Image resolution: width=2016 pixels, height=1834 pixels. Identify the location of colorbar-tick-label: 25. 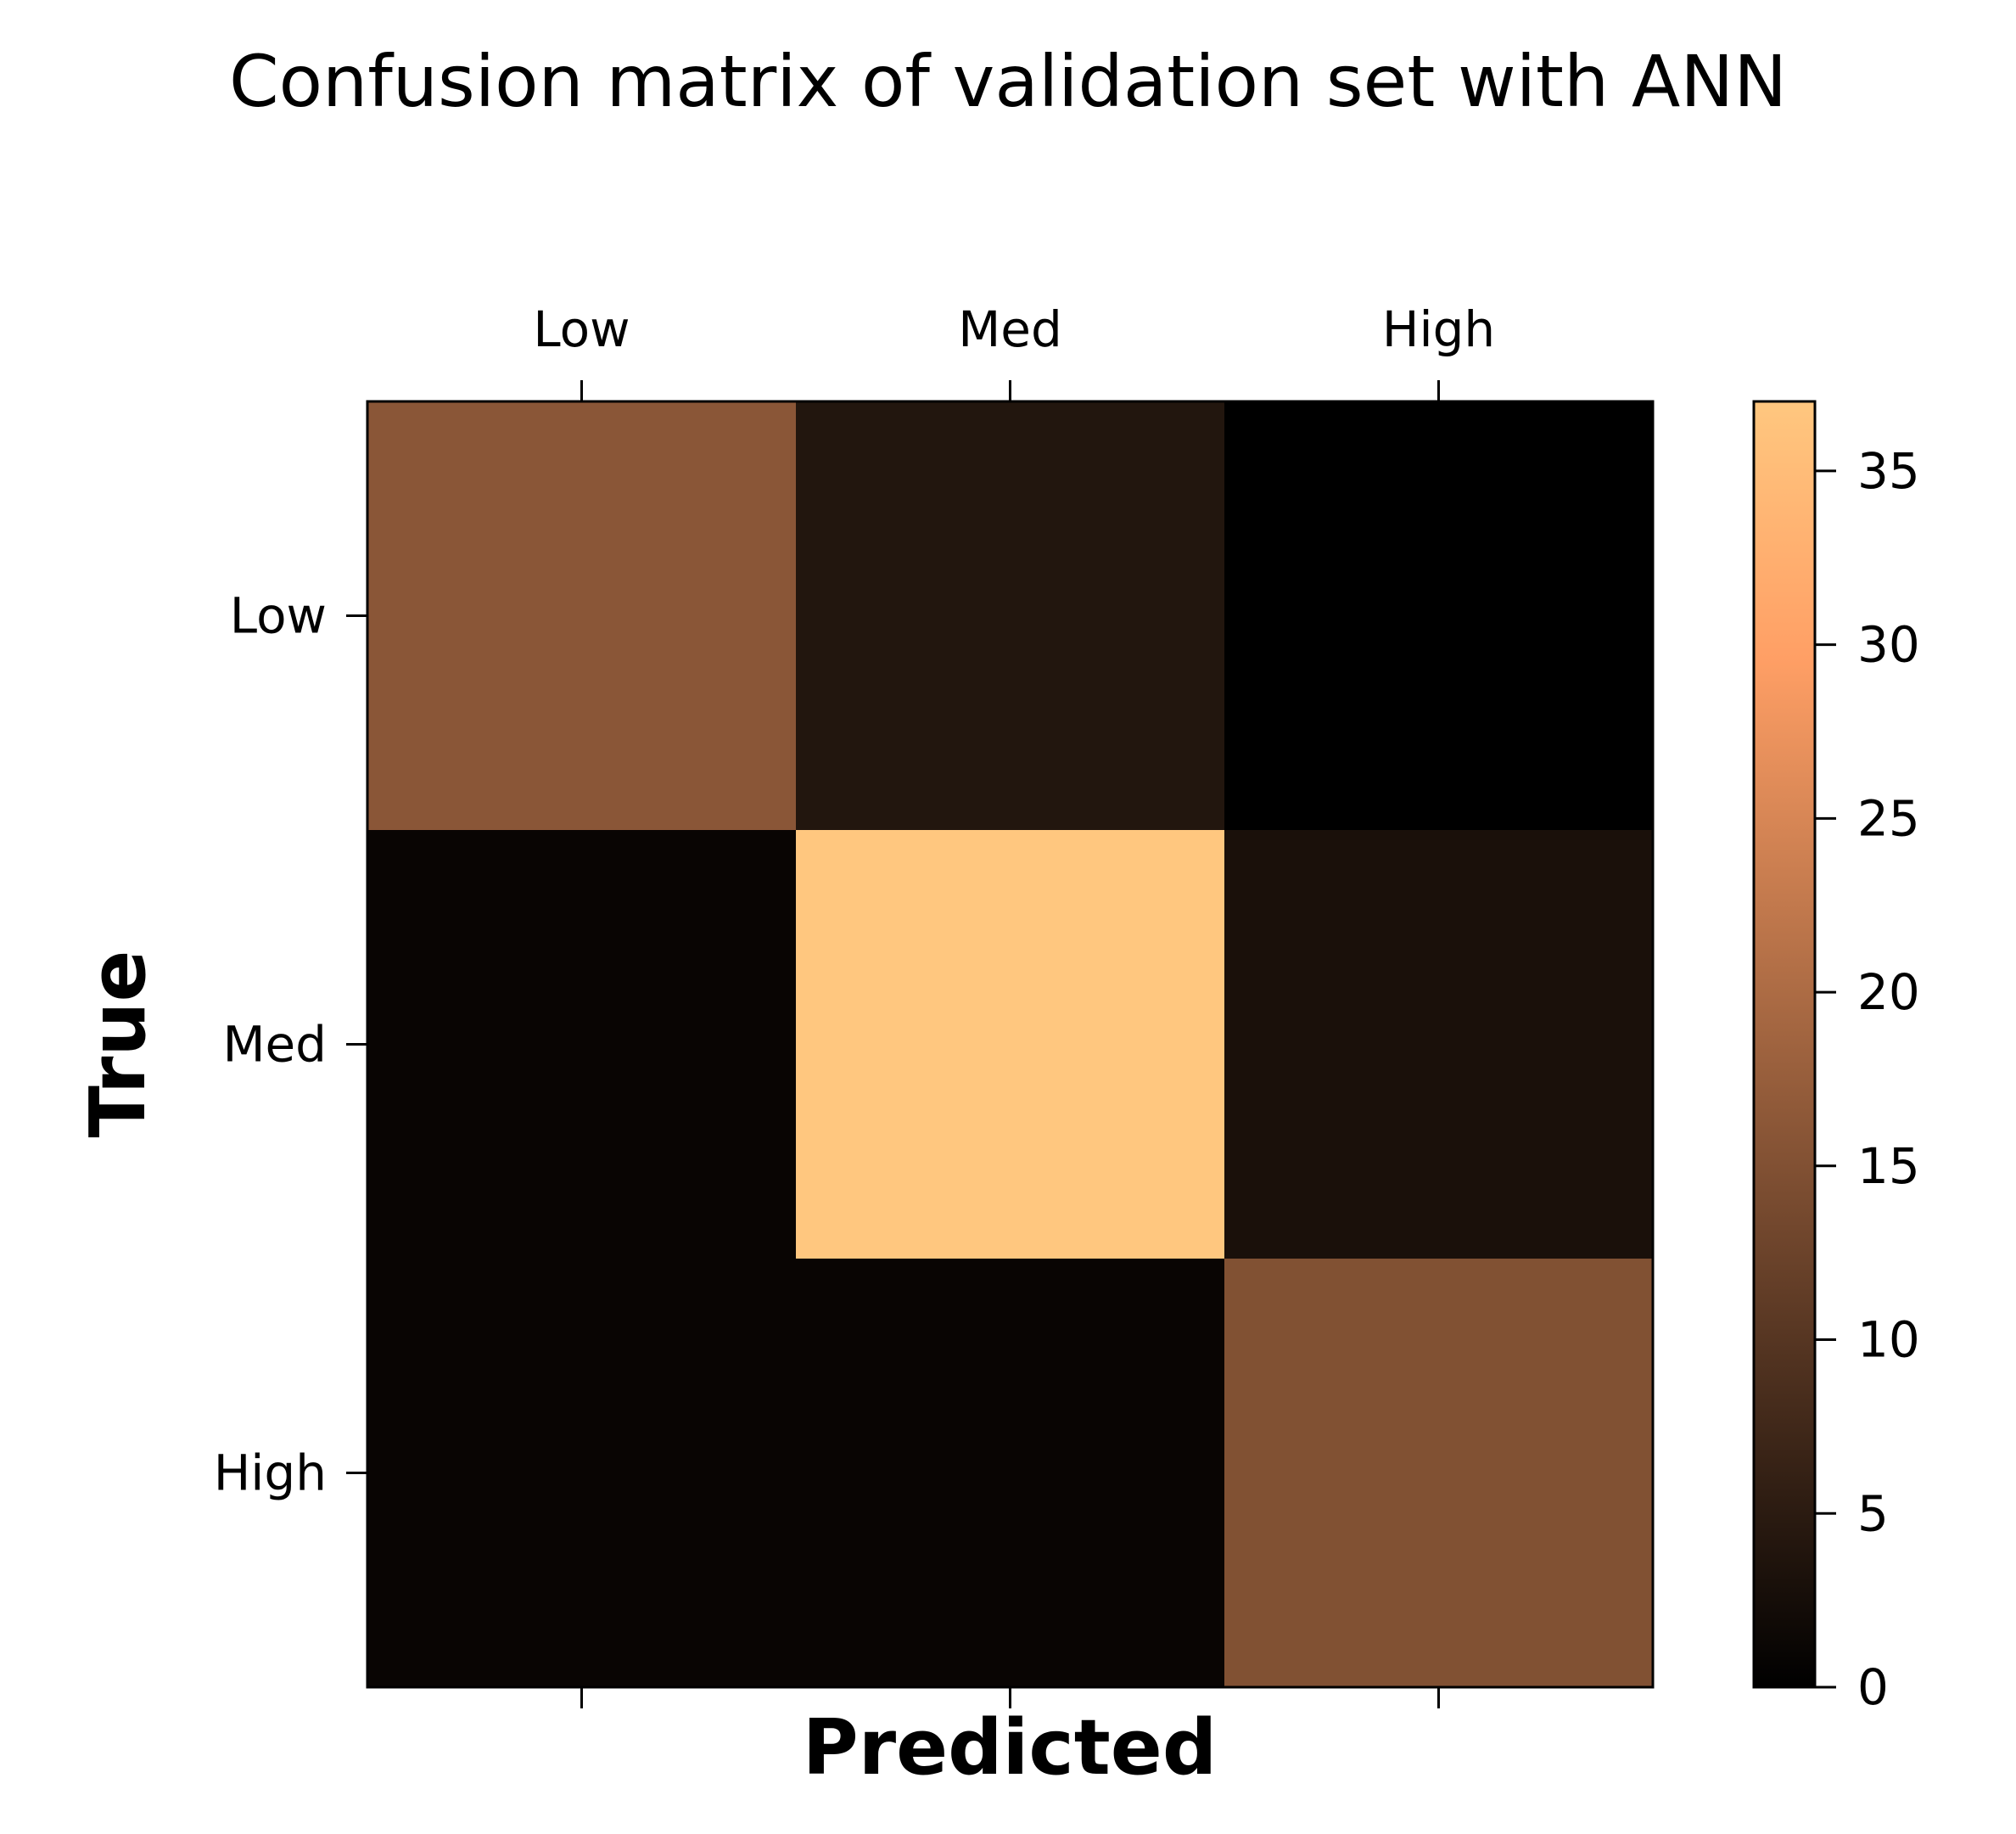
(1889, 818).